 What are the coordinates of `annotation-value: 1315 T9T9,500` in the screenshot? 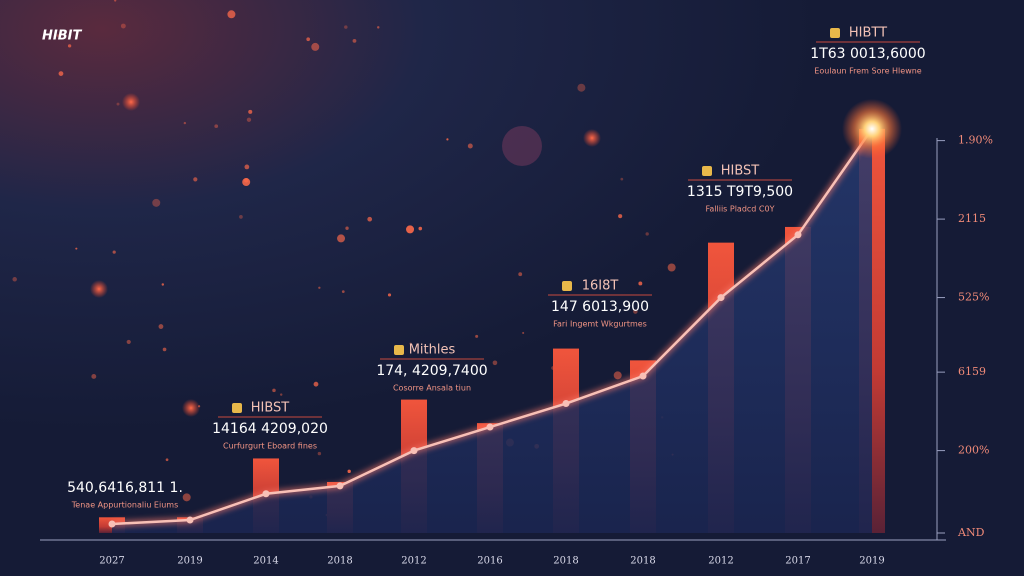 It's located at (740, 192).